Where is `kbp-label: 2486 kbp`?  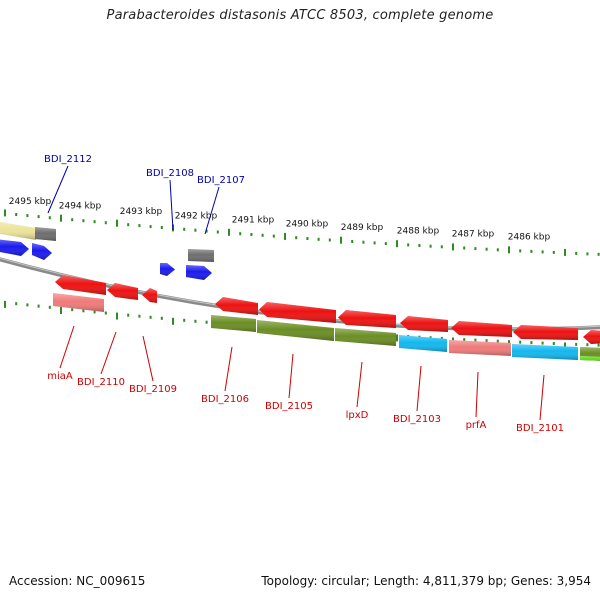
kbp-label: 2486 kbp is located at coordinates (529, 237).